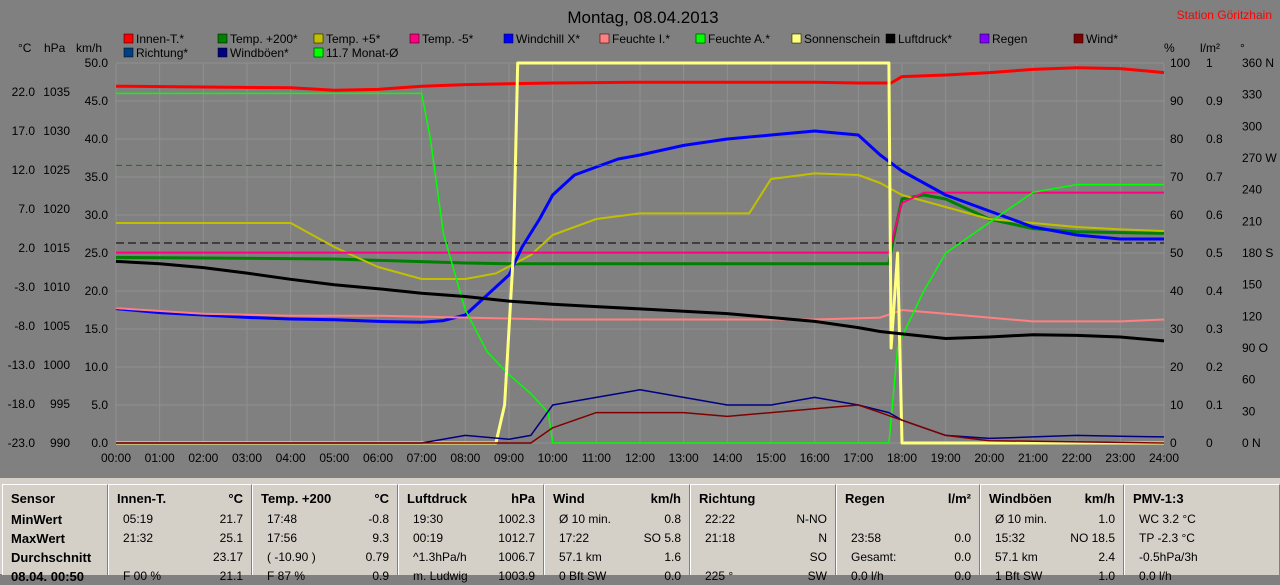 The image size is (1280, 585). What do you see at coordinates (553, 458) in the screenshot?
I see `x-tick-label: 10:00` at bounding box center [553, 458].